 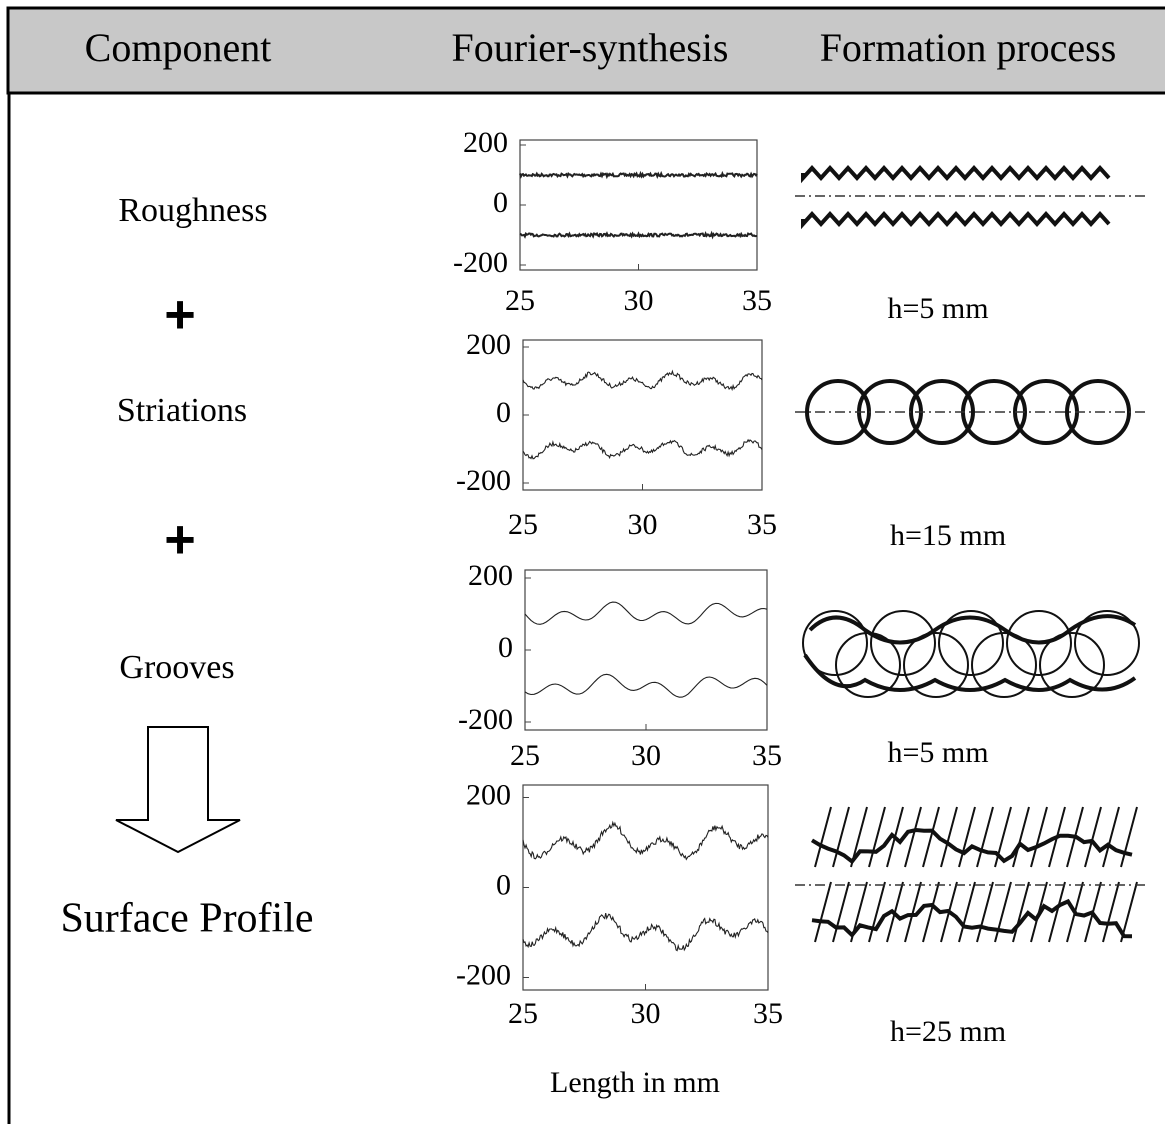 What do you see at coordinates (182, 410) in the screenshot?
I see `component-label: Striations` at bounding box center [182, 410].